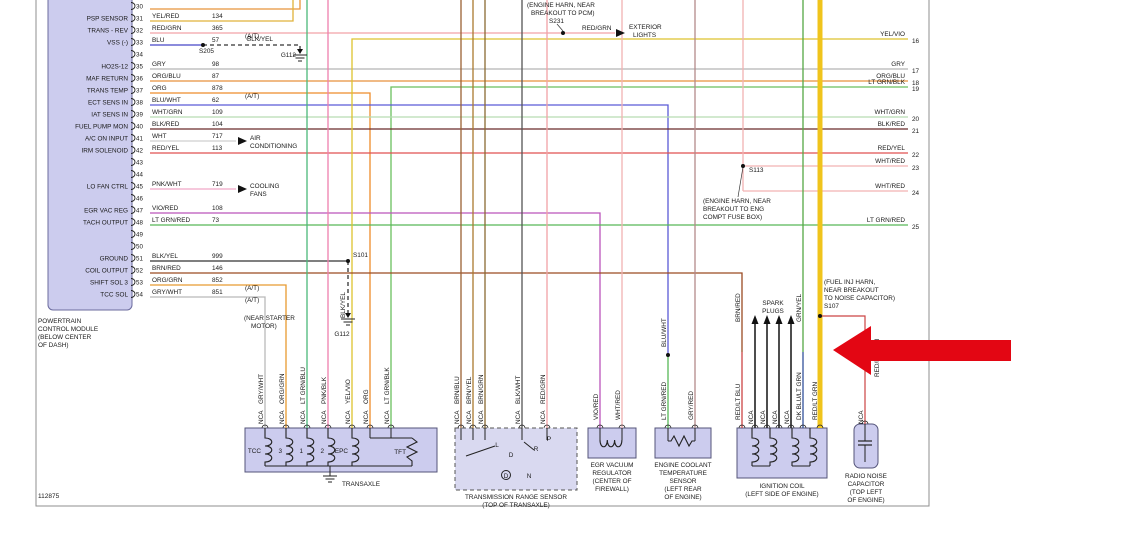  Describe the element at coordinates (859, 298) in the screenshot. I see `diagram-label: TO NOISE CAPACITOR)` at that location.